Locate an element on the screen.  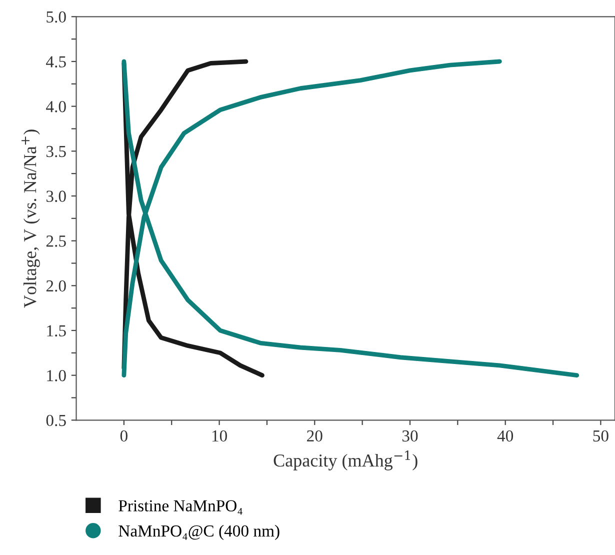
y-tick-label: 3.5 is located at coordinates (56, 152).